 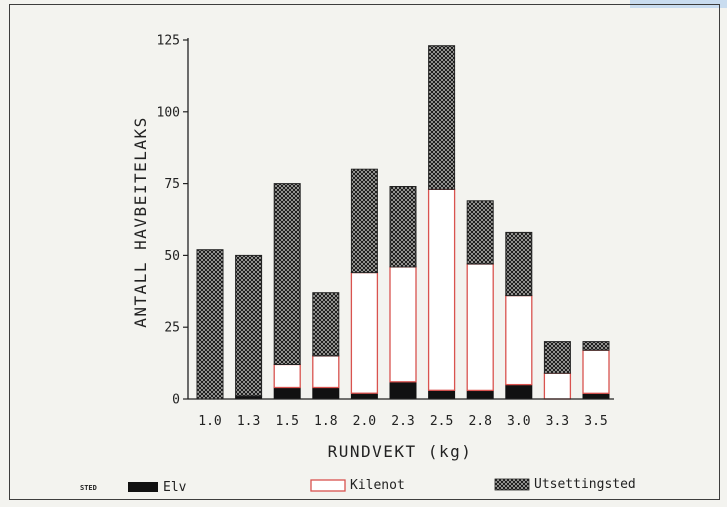 I want to click on y-tick-label: 50, so click(x=172, y=256).